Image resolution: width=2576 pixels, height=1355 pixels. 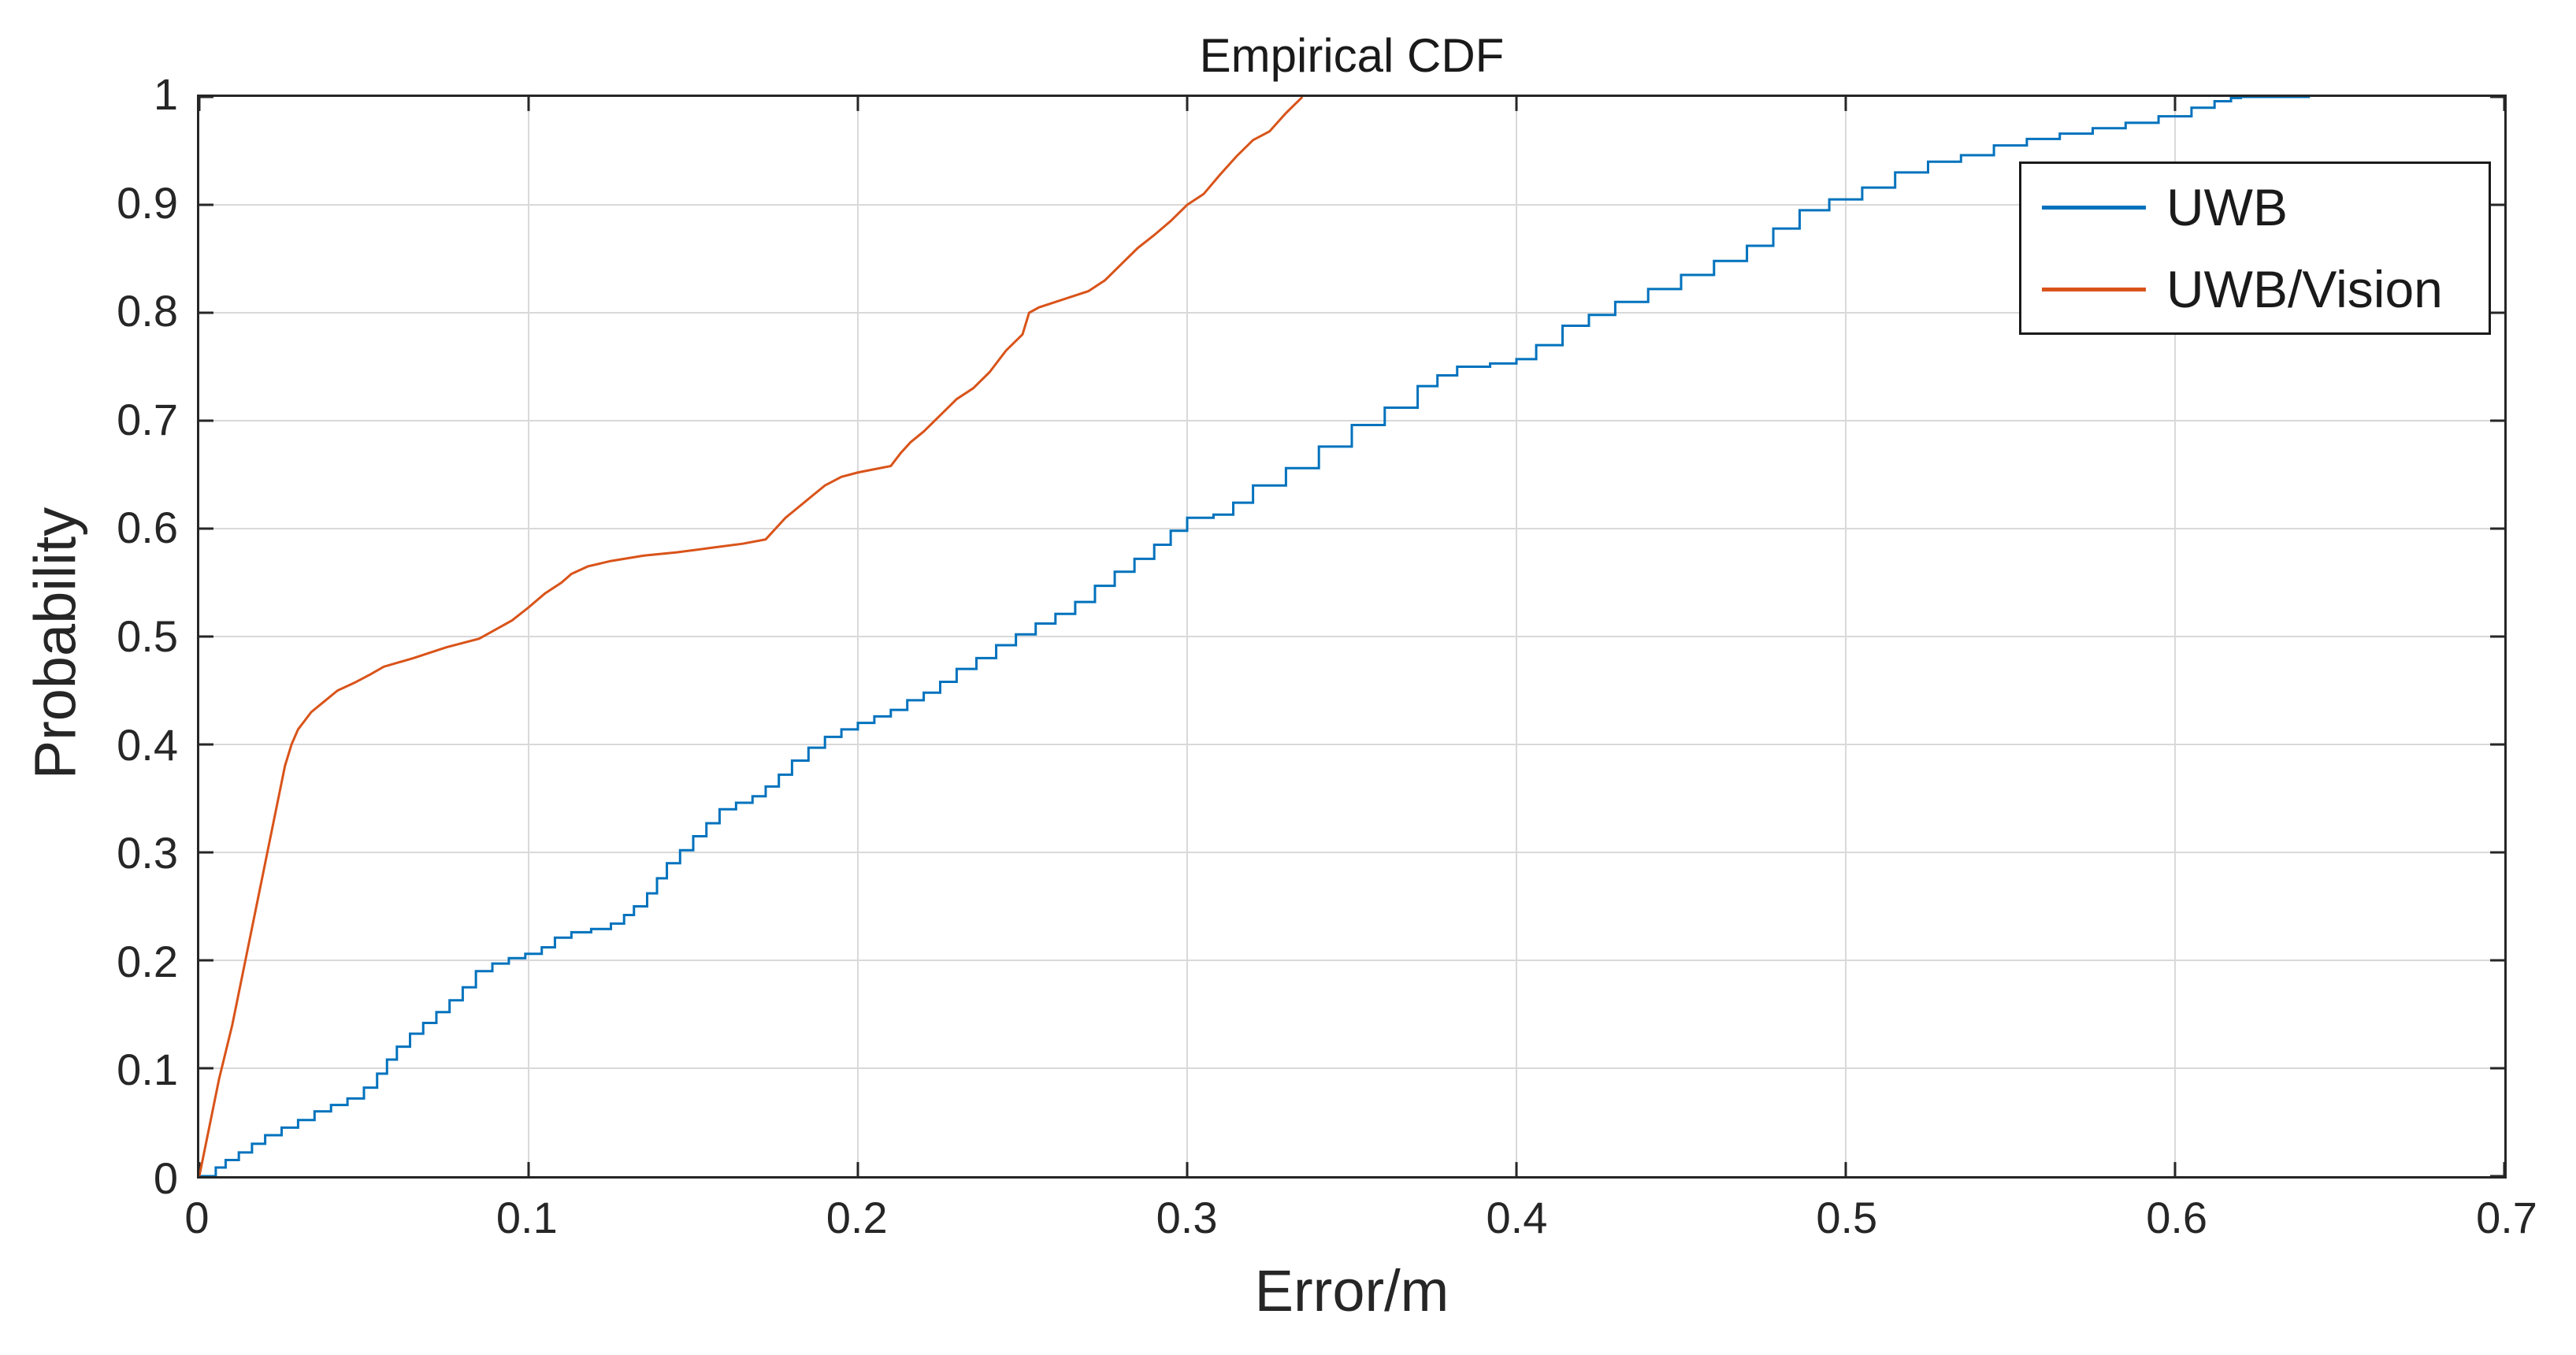 What do you see at coordinates (1517, 1217) in the screenshot?
I see `x-tick-label: 0.4` at bounding box center [1517, 1217].